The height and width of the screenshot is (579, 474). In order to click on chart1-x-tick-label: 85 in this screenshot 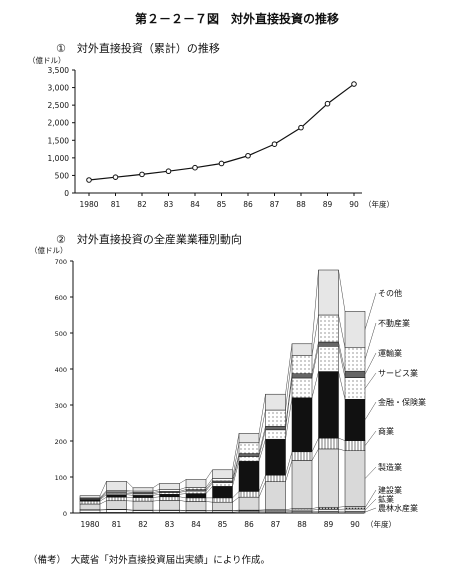, I will do `click(222, 204)`.